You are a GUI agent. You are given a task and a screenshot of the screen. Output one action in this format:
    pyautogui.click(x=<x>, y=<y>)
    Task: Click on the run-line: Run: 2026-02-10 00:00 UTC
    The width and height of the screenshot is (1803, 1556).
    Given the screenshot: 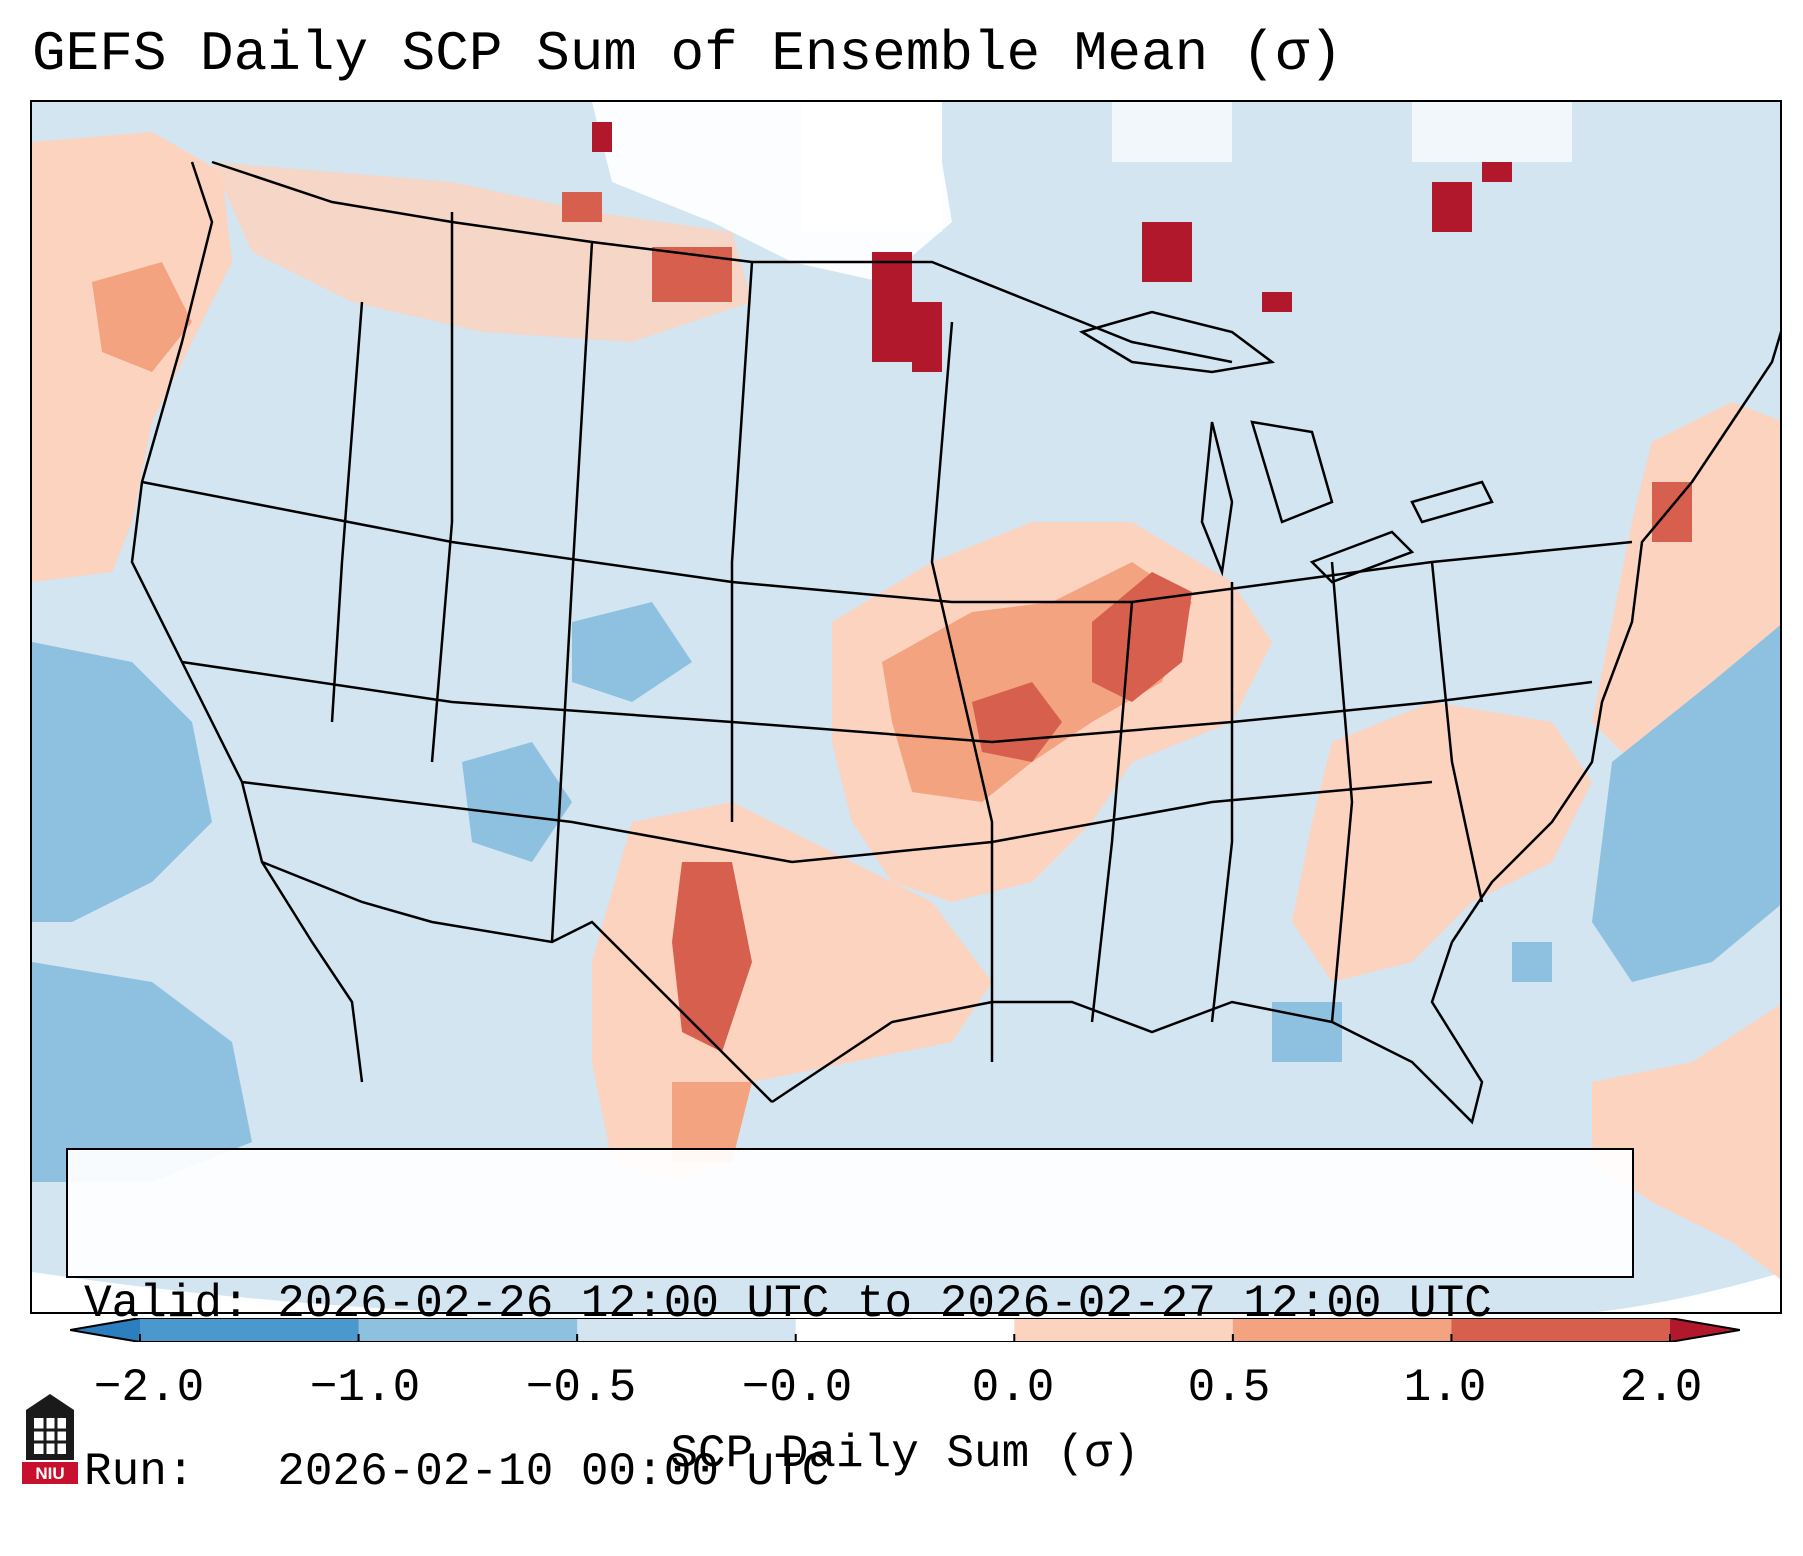 What is the action you would take?
    pyautogui.click(x=850, y=1472)
    